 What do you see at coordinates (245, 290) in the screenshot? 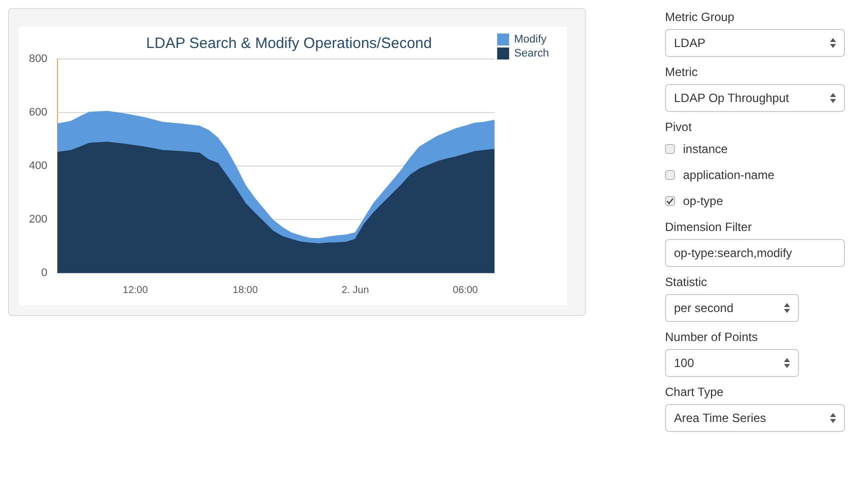
I see `x-tick-label: 18:00` at bounding box center [245, 290].